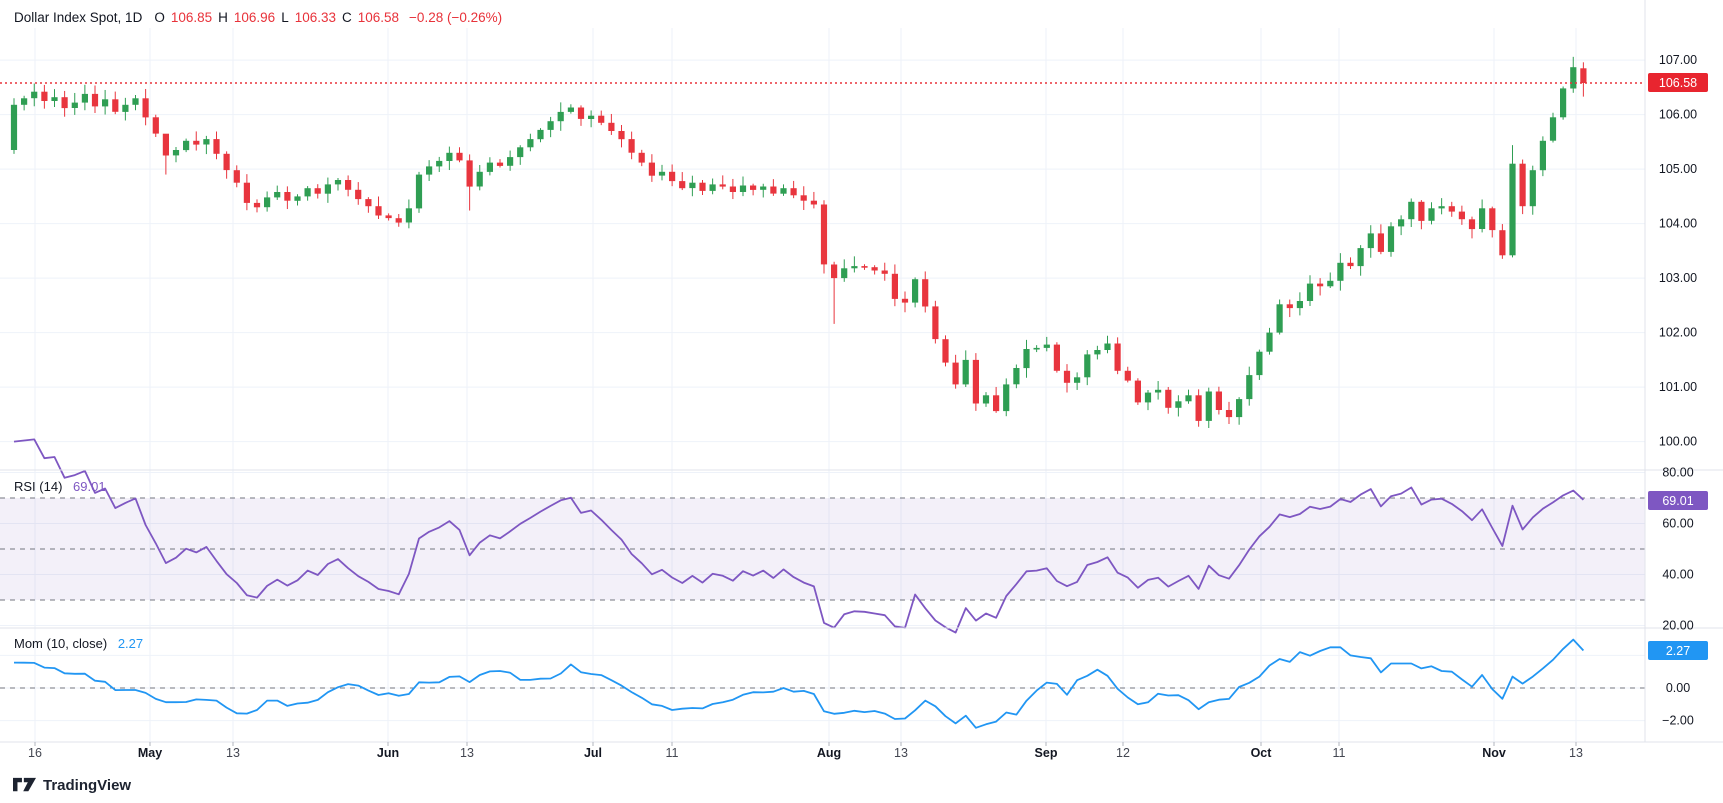 The width and height of the screenshot is (1723, 803). Describe the element at coordinates (1678, 224) in the screenshot. I see `price-axis-label: 104.00` at that location.